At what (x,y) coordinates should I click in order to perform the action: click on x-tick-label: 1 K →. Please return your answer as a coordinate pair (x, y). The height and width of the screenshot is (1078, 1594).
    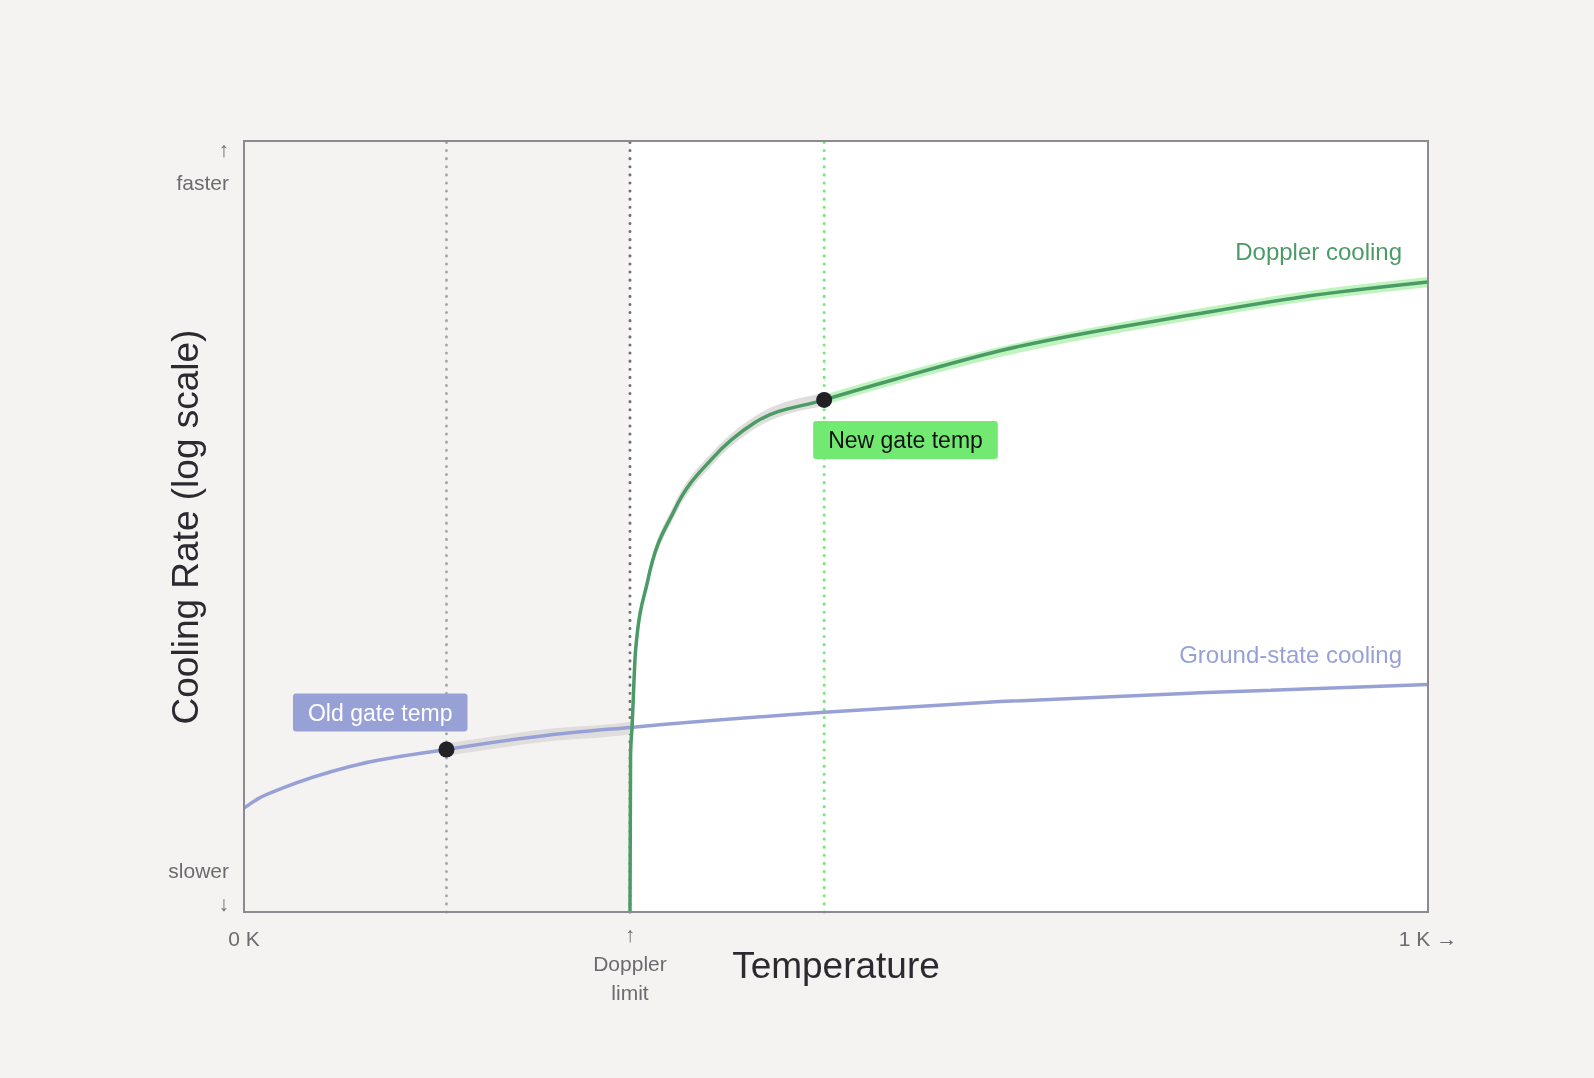
    Looking at the image, I should click on (1428, 938).